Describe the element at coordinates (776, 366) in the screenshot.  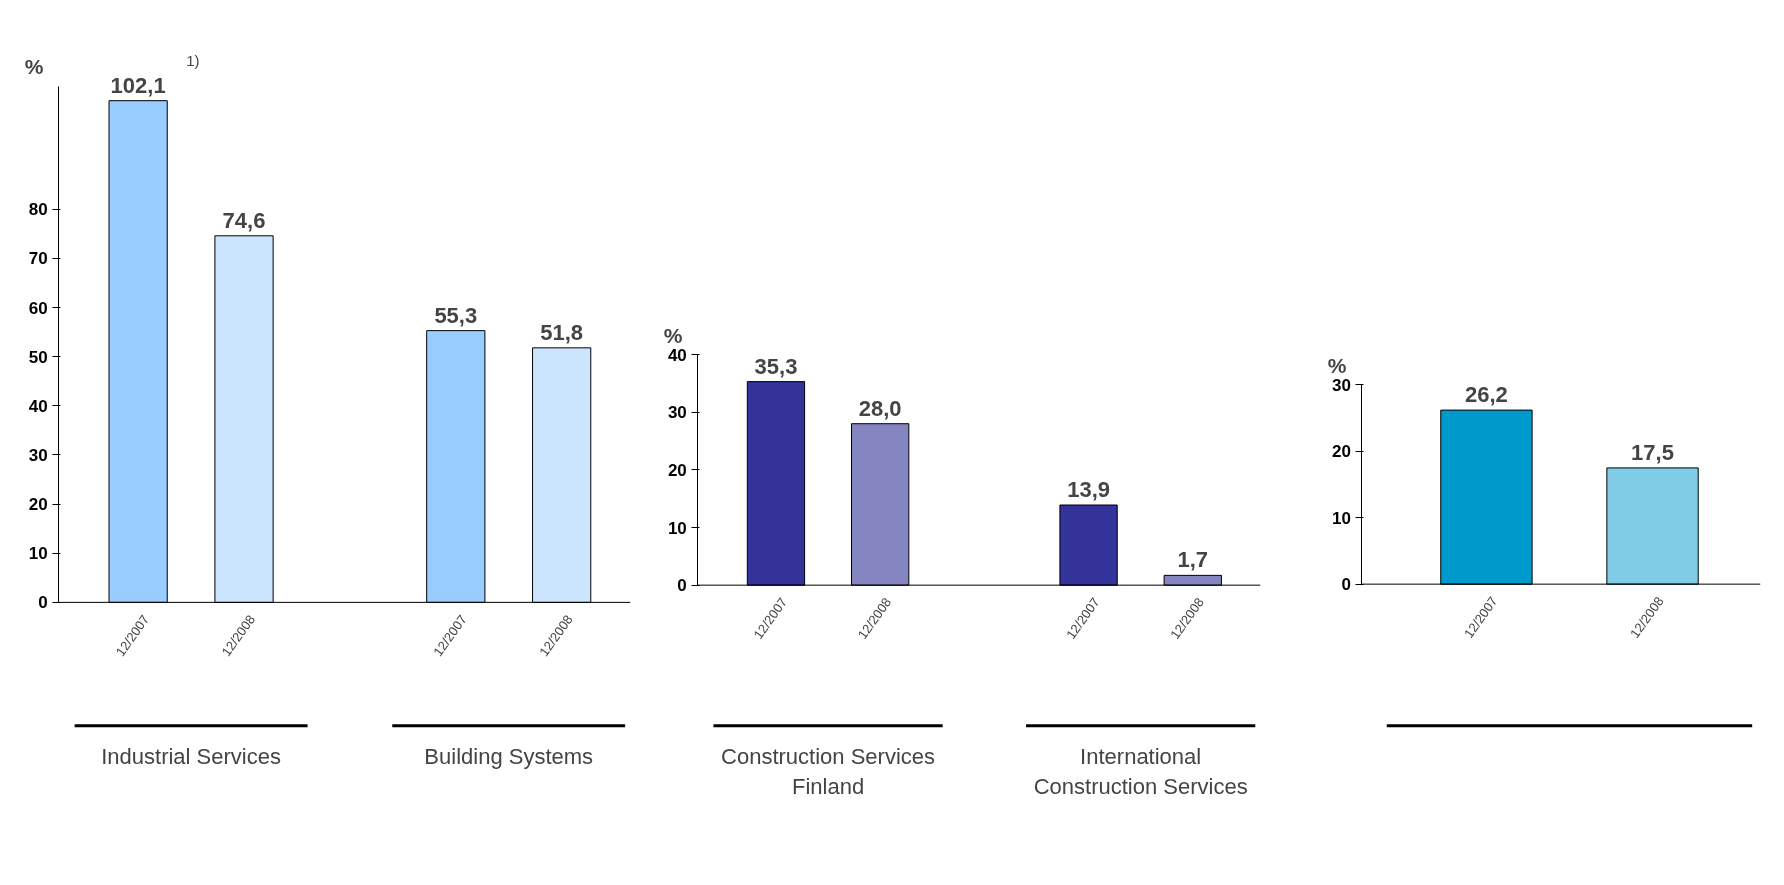
I see `data-label: 35,3` at that location.